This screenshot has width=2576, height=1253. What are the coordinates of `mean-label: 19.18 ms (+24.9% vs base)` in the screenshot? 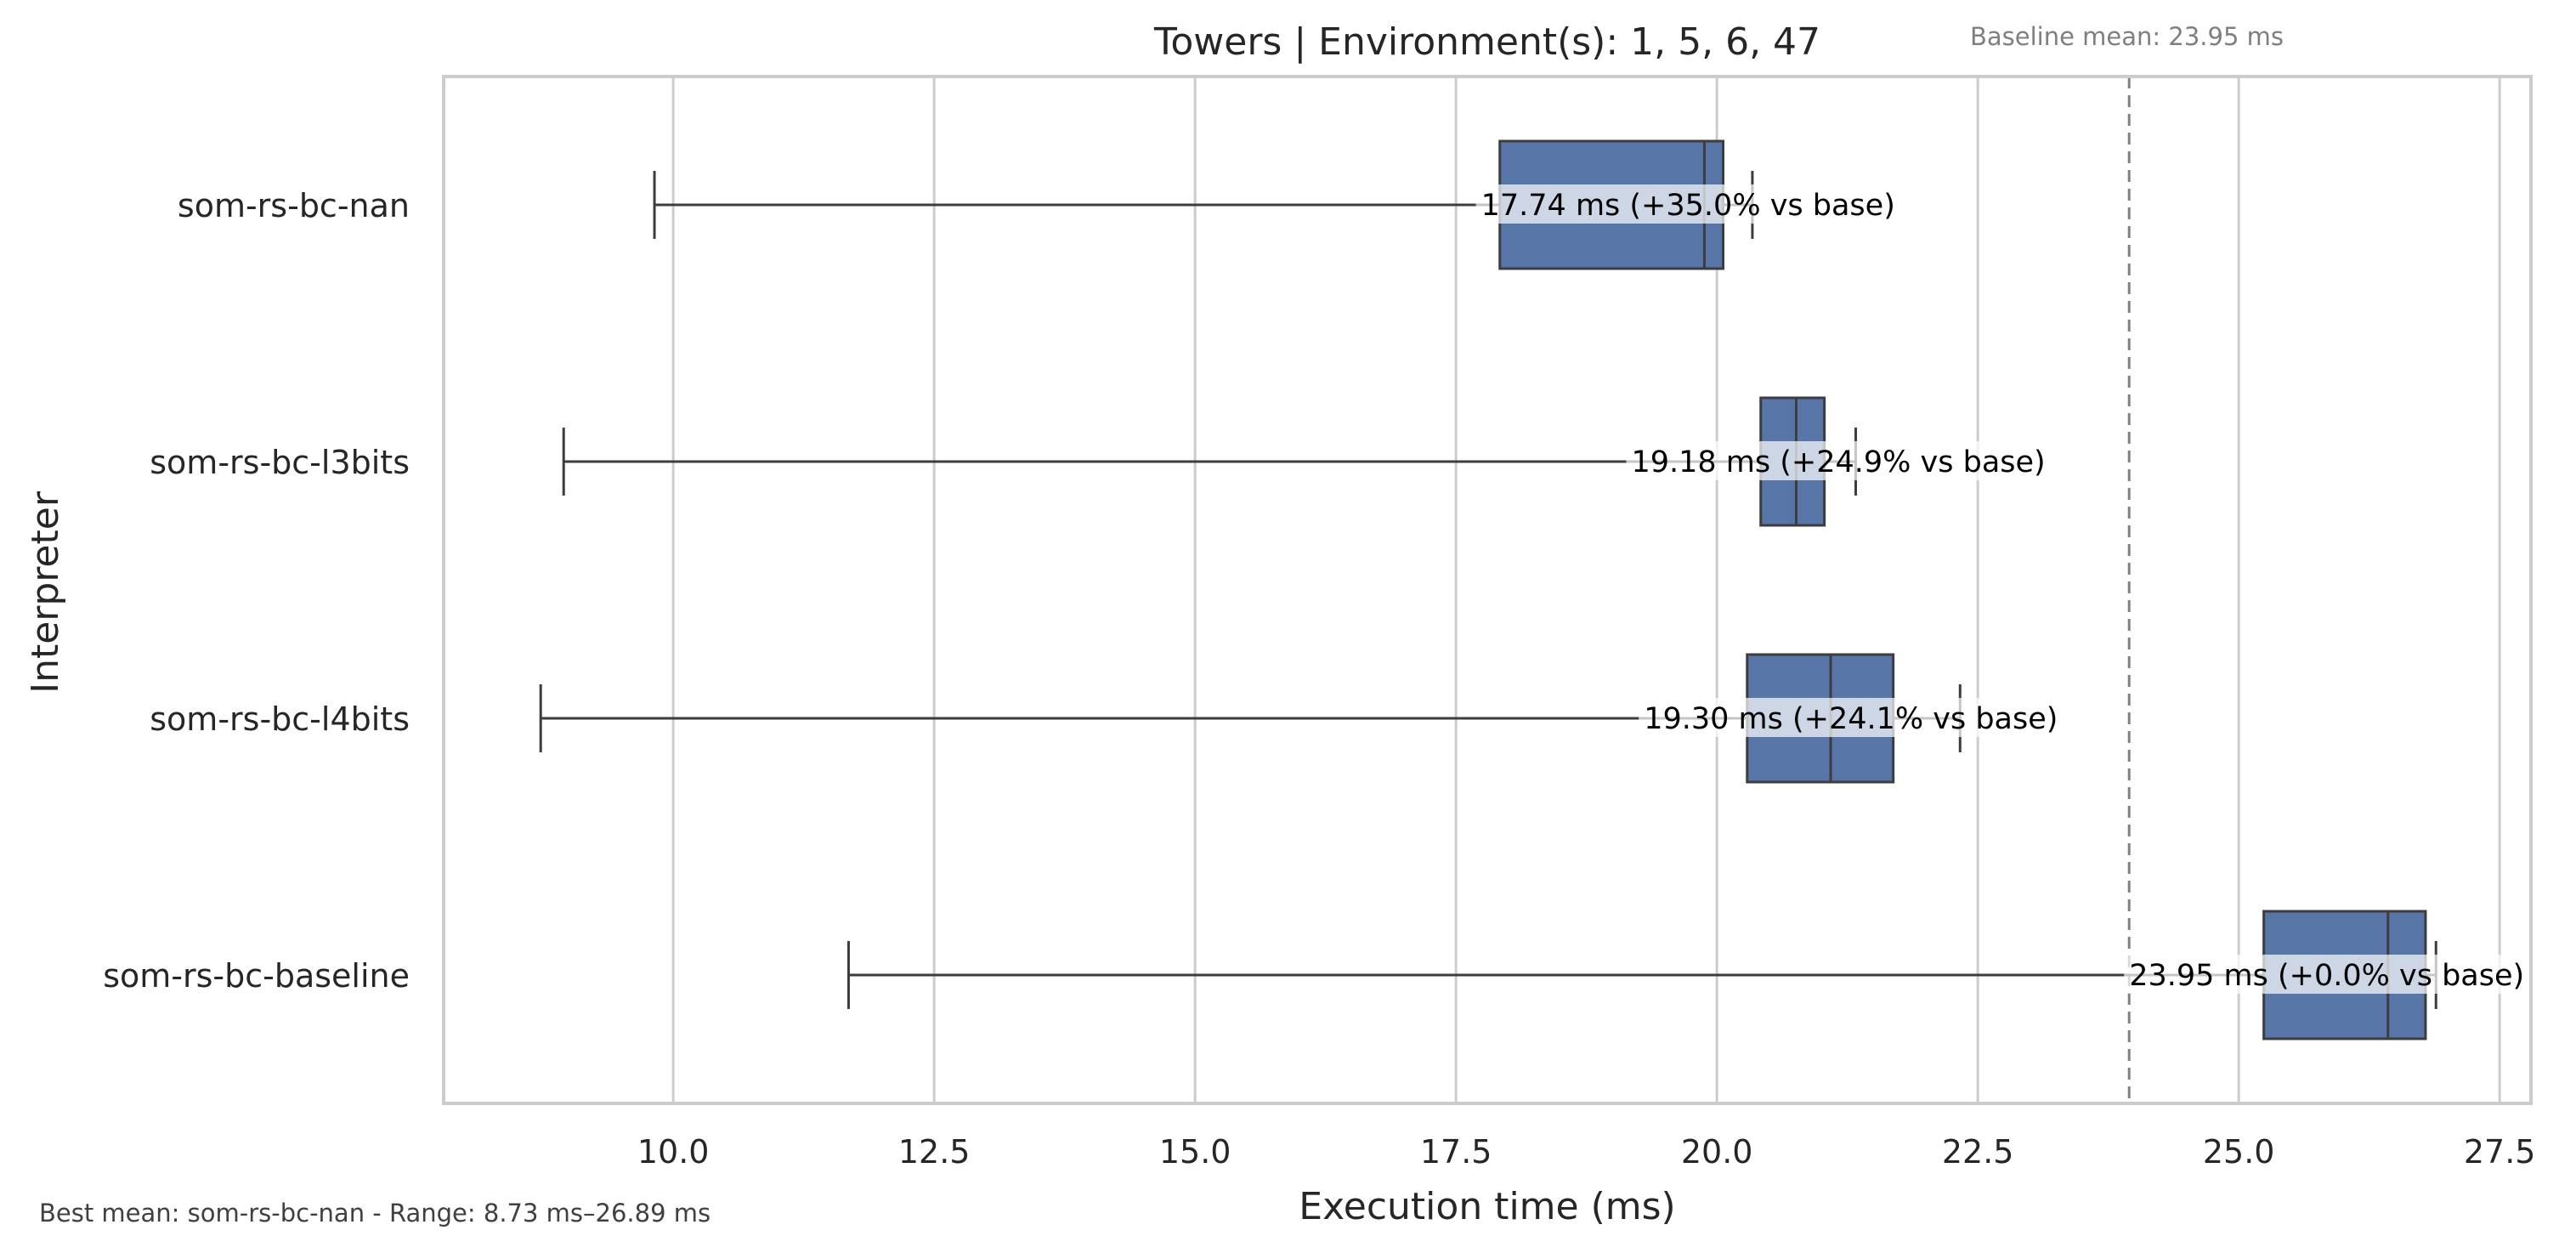 It's located at (1838, 462).